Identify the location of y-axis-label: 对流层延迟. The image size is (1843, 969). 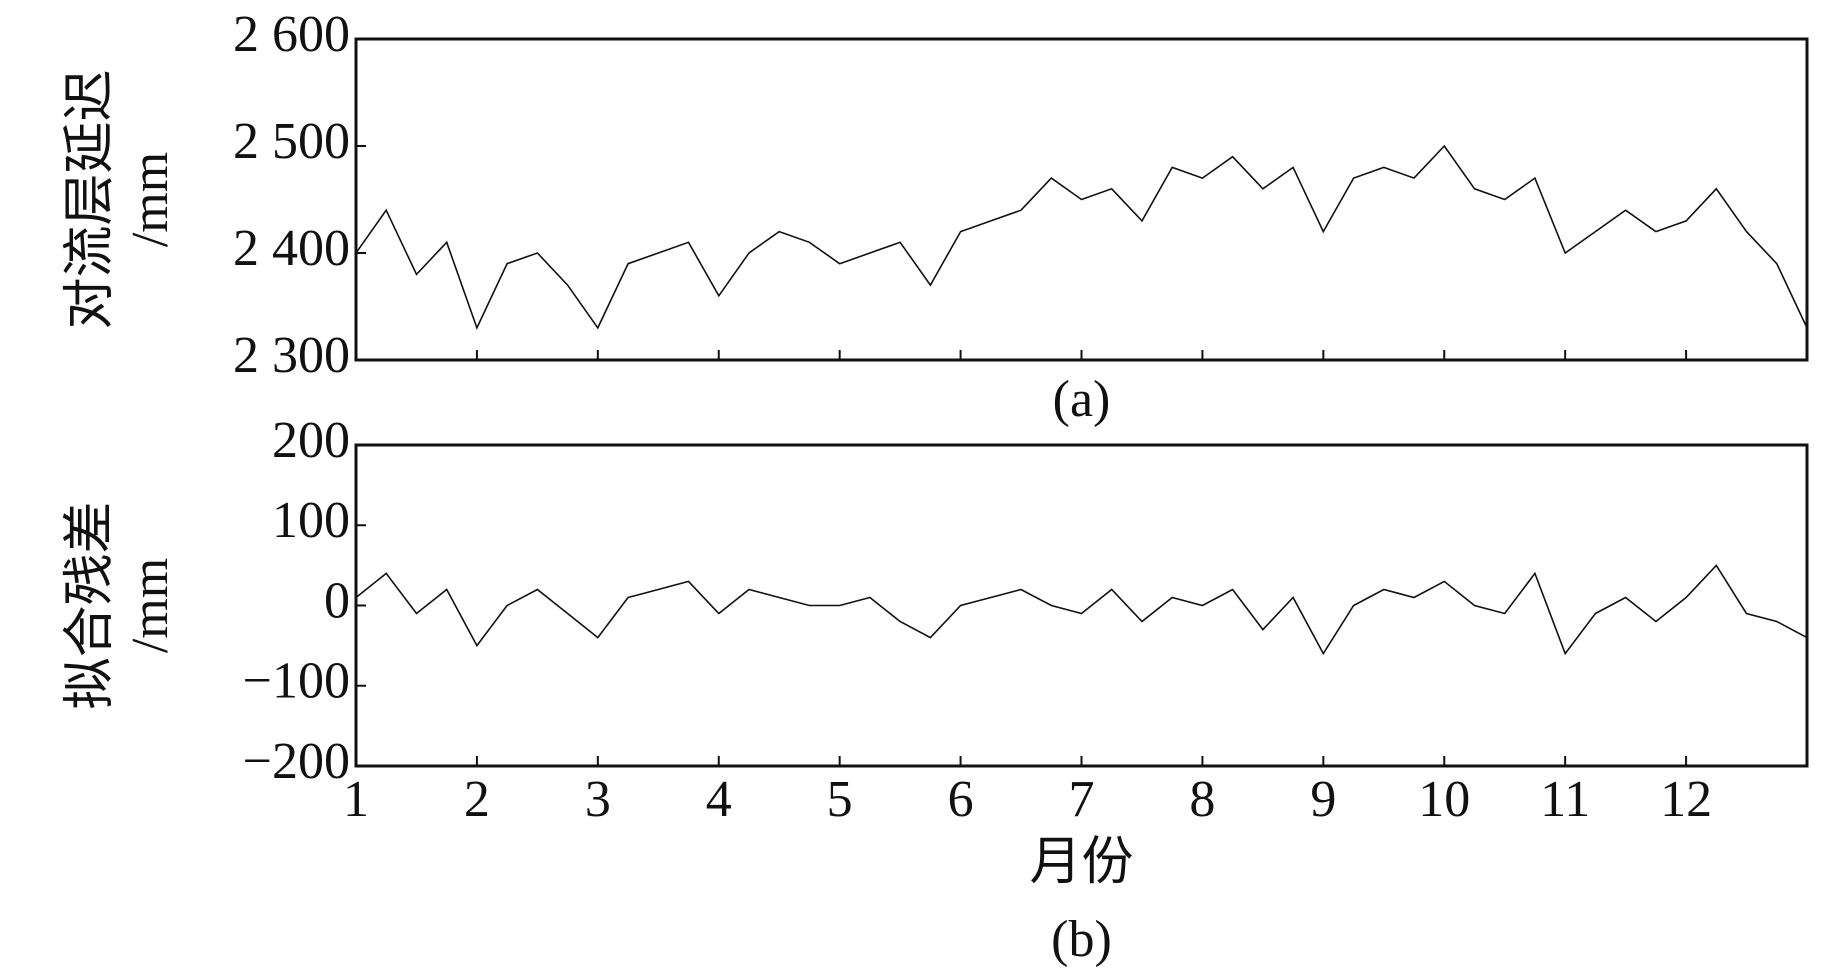
(90, 199).